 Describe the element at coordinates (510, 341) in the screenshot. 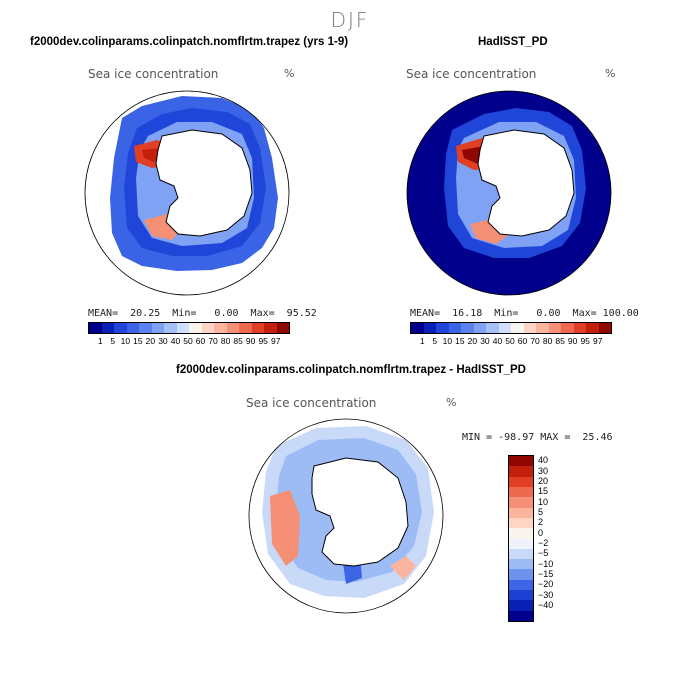

I see `obs-colorbar-labels: 1 5 10 15 20 30 40 50 60 70 80 85 90 95 97` at that location.